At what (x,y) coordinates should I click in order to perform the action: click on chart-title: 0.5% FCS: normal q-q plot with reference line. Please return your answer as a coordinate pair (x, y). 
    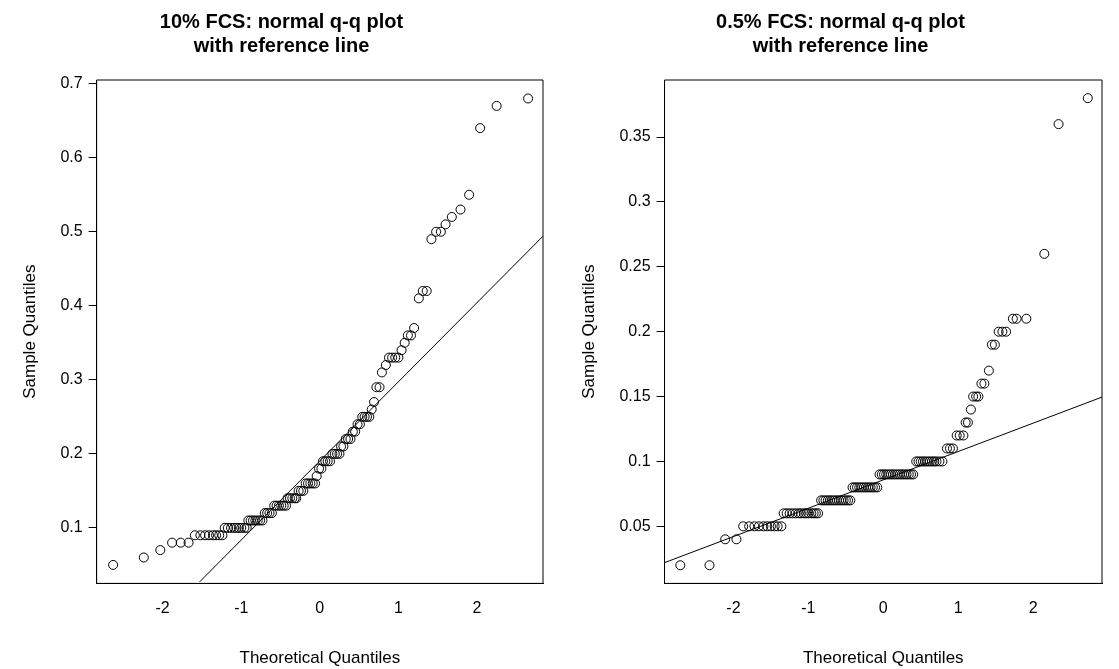
    Looking at the image, I should click on (841, 32).